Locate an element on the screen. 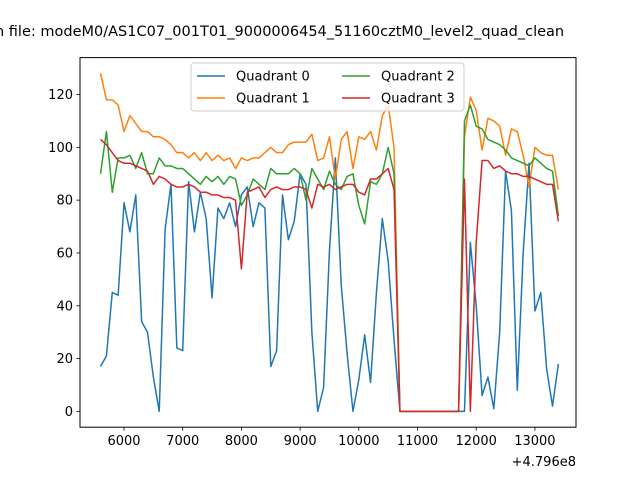  y-tick-label: 100 is located at coordinates (60, 148).